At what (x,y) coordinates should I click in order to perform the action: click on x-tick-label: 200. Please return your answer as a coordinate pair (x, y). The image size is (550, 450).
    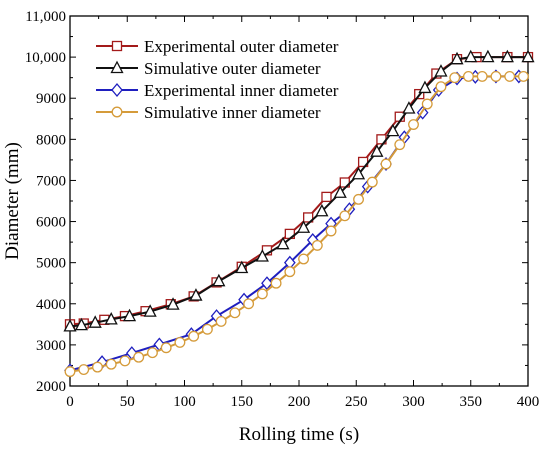
    Looking at the image, I should click on (299, 402).